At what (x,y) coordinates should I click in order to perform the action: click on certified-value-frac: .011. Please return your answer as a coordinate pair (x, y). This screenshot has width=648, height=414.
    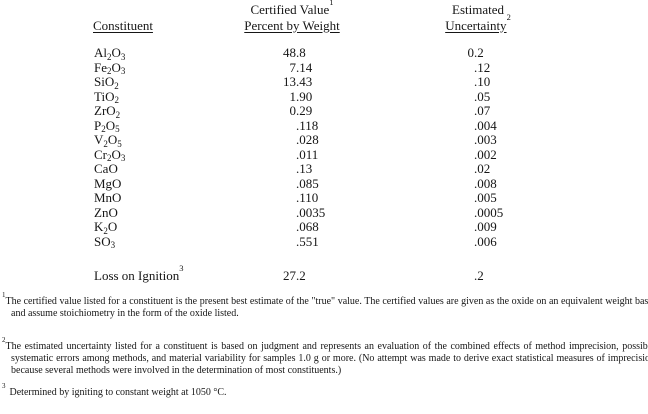
    Looking at the image, I should click on (307, 154).